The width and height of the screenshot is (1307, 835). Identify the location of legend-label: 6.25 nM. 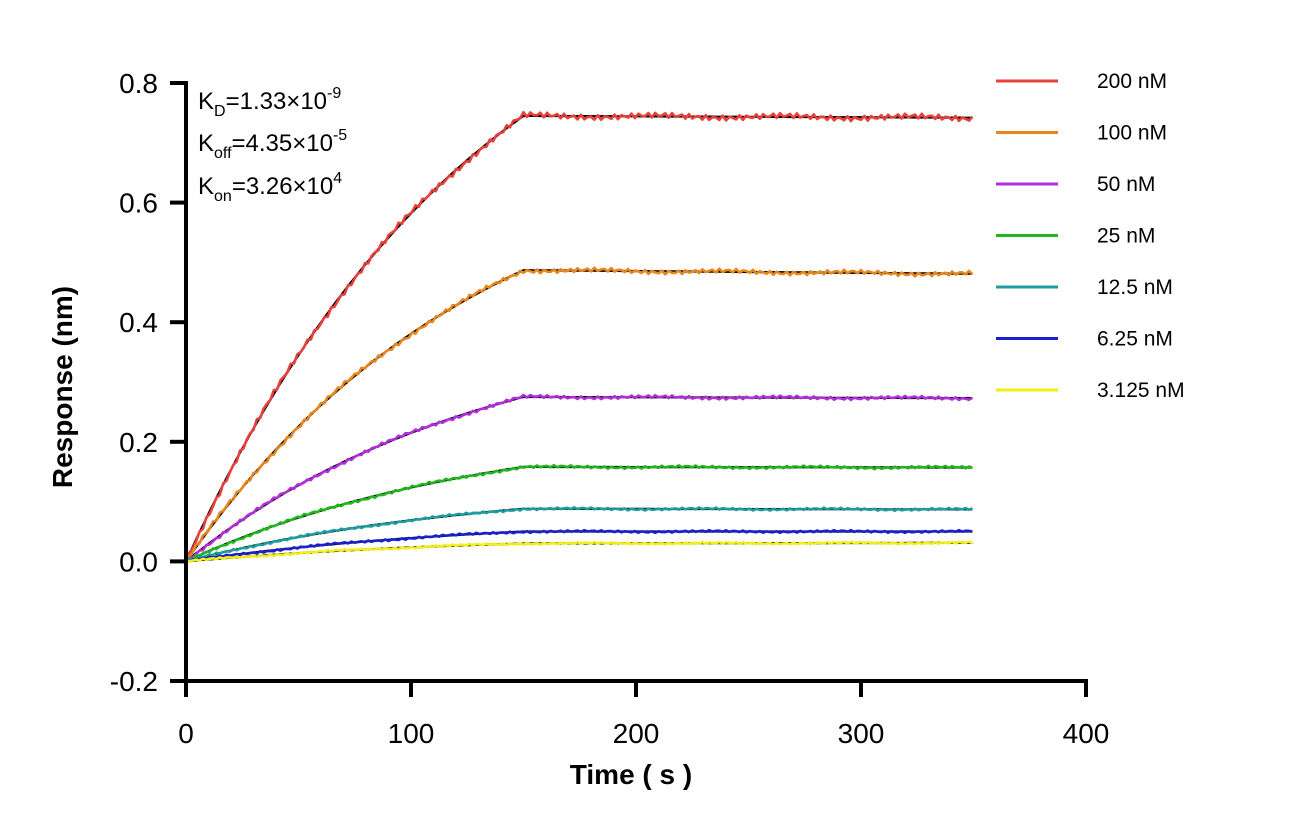
(1135, 339).